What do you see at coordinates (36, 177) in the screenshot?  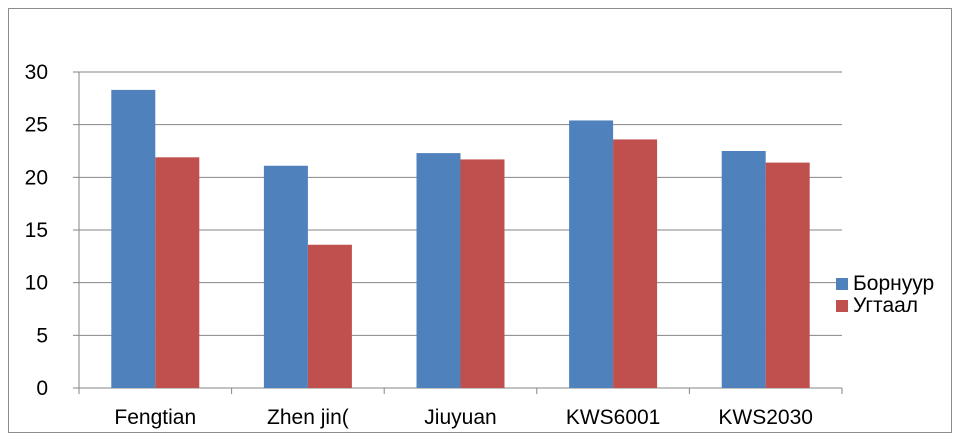 I see `y-tick-label: 20` at bounding box center [36, 177].